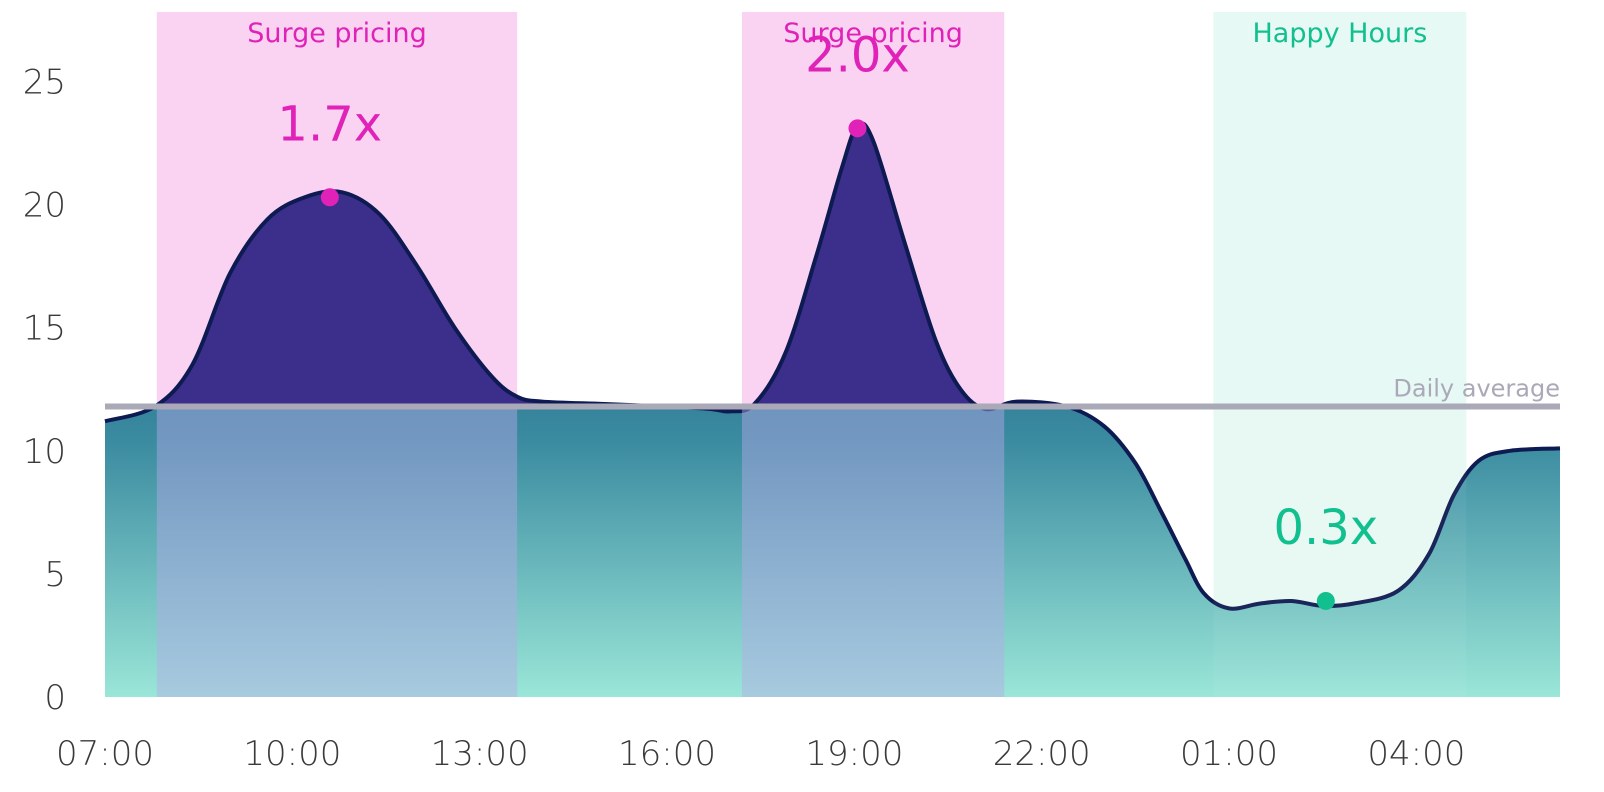  Describe the element at coordinates (55, 698) in the screenshot. I see `y-tick-label-0: 0` at that location.